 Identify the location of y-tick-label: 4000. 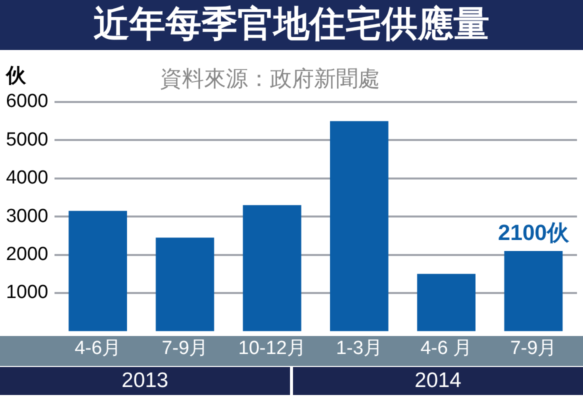
(27, 178).